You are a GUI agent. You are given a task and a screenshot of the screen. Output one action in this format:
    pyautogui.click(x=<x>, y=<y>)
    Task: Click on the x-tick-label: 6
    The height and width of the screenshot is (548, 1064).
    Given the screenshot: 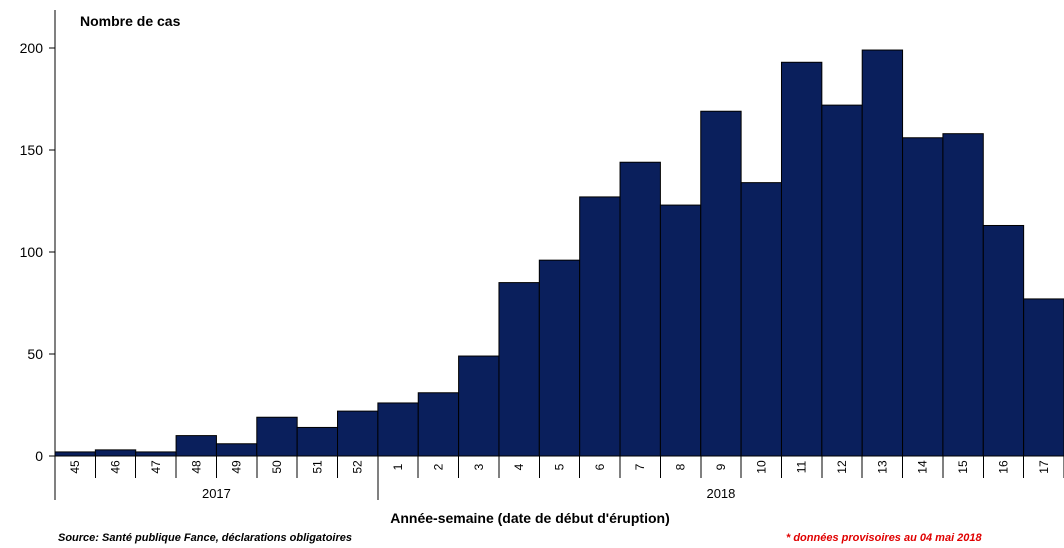 What is the action you would take?
    pyautogui.click(x=600, y=466)
    